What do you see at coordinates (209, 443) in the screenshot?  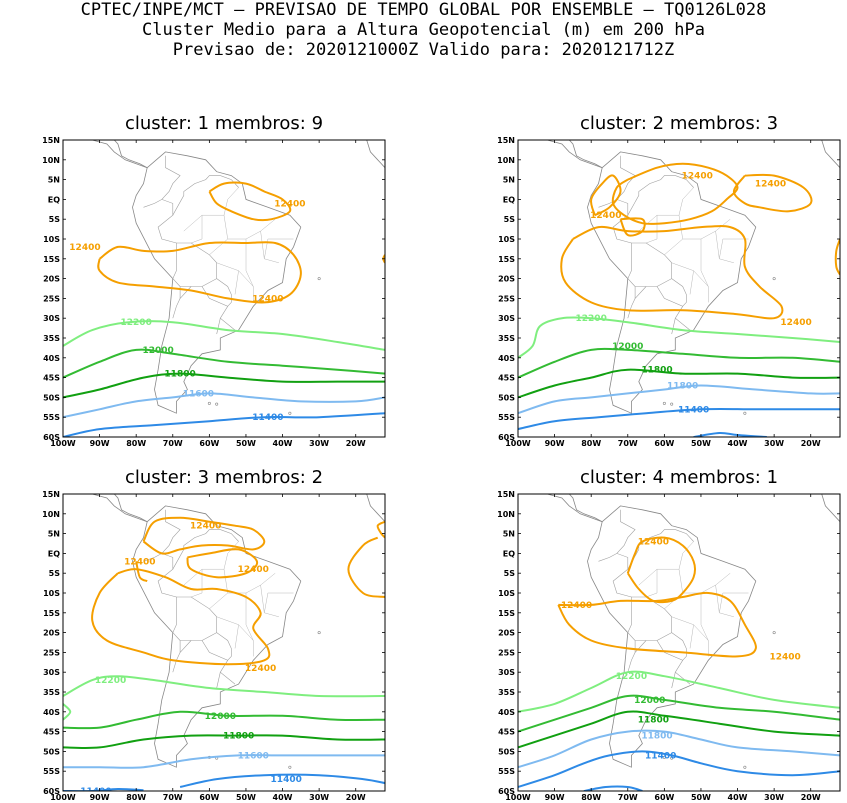 I see `lon-tick-label: 60W` at bounding box center [209, 443].